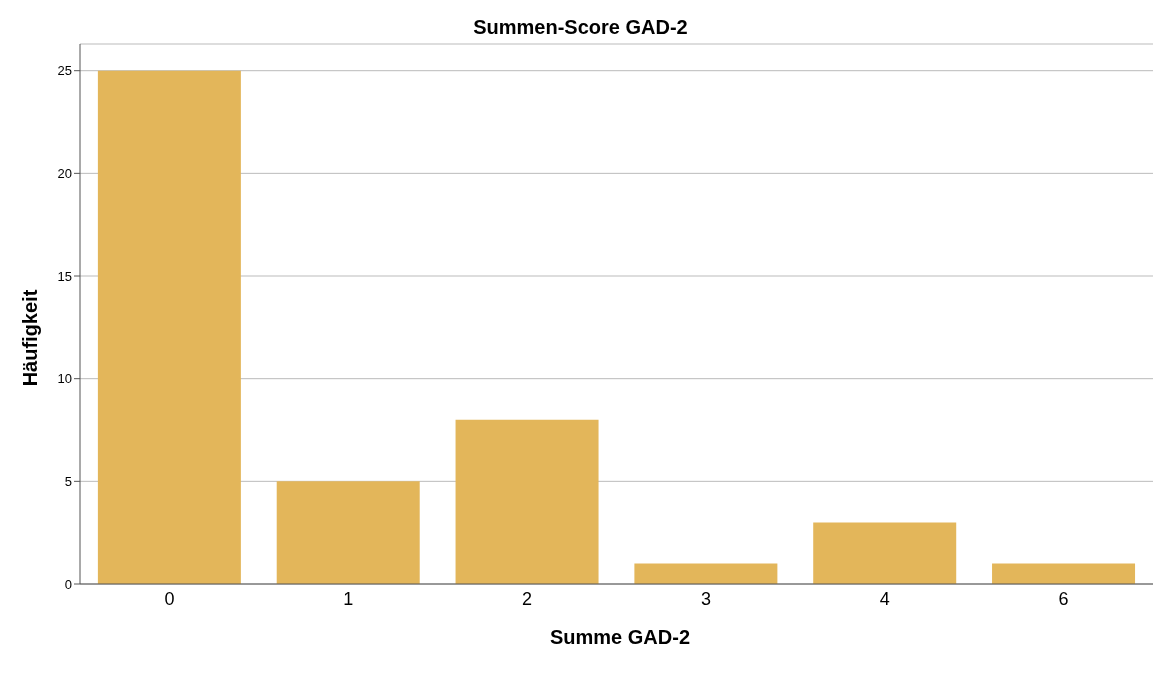 The width and height of the screenshot is (1161, 680). What do you see at coordinates (705, 598) in the screenshot?
I see `x-tick-label: 3` at bounding box center [705, 598].